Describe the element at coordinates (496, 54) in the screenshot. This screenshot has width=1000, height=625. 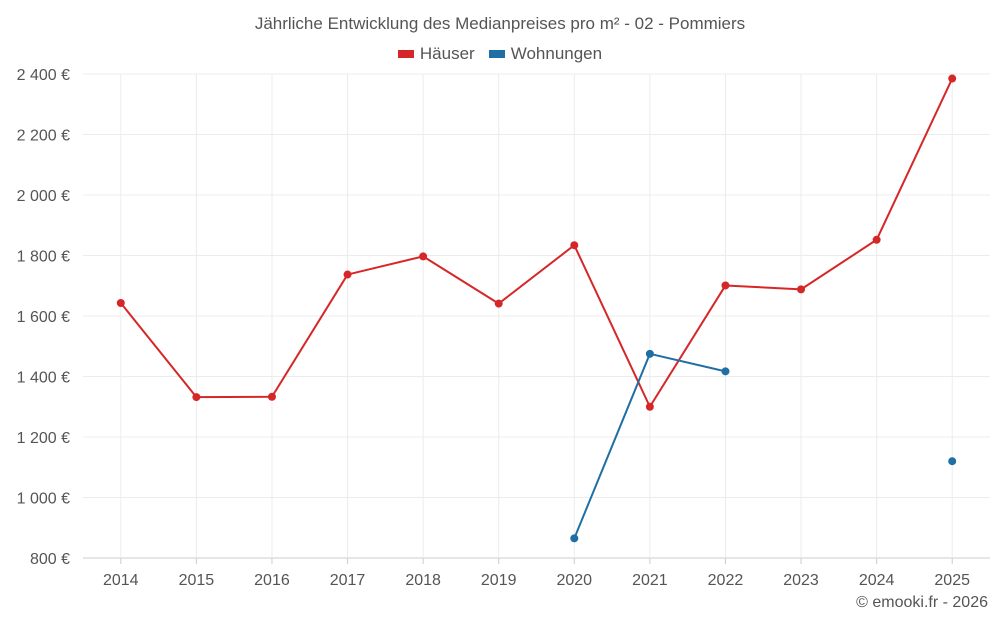
I see `legend-swatch-wohnungen` at that location.